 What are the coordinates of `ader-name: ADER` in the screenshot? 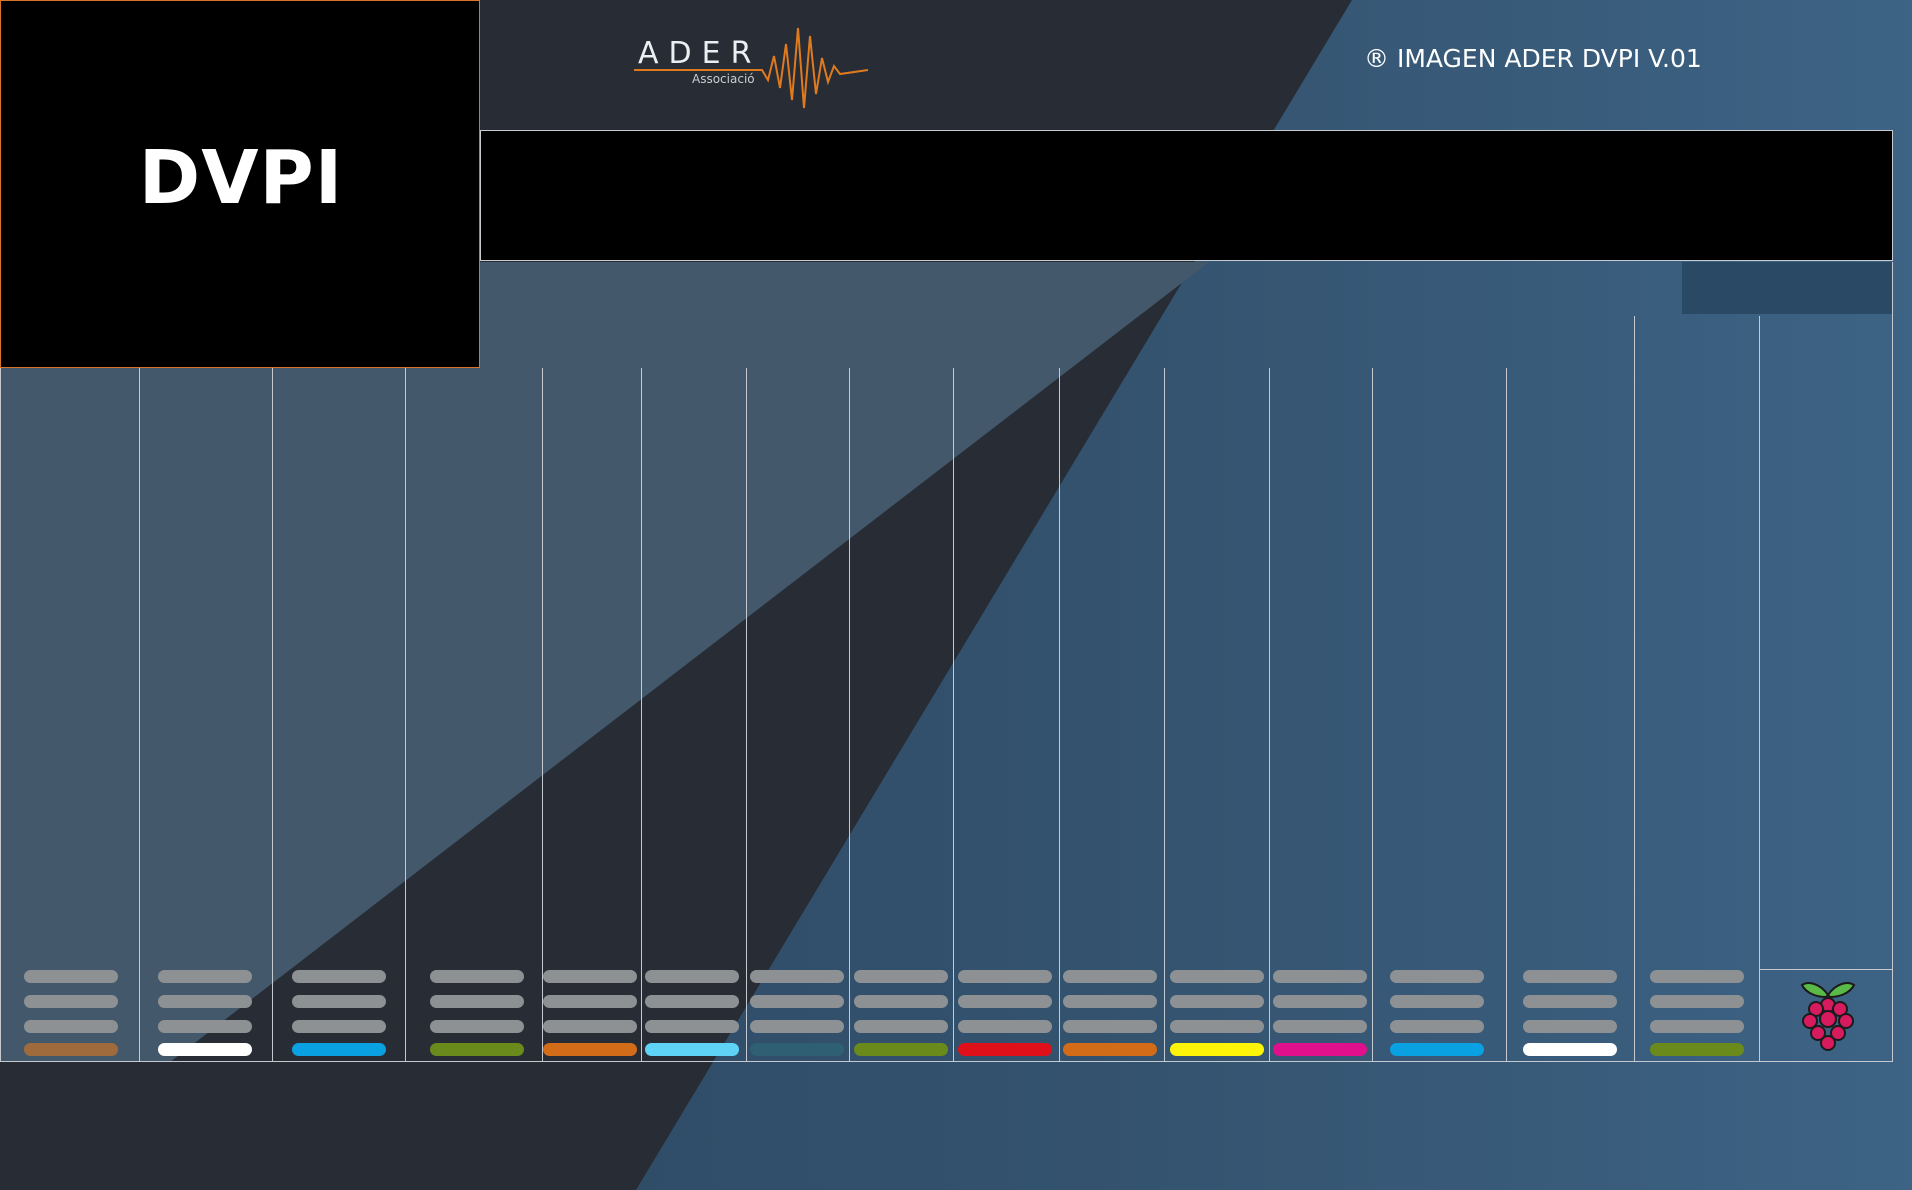 It's located at (700, 53).